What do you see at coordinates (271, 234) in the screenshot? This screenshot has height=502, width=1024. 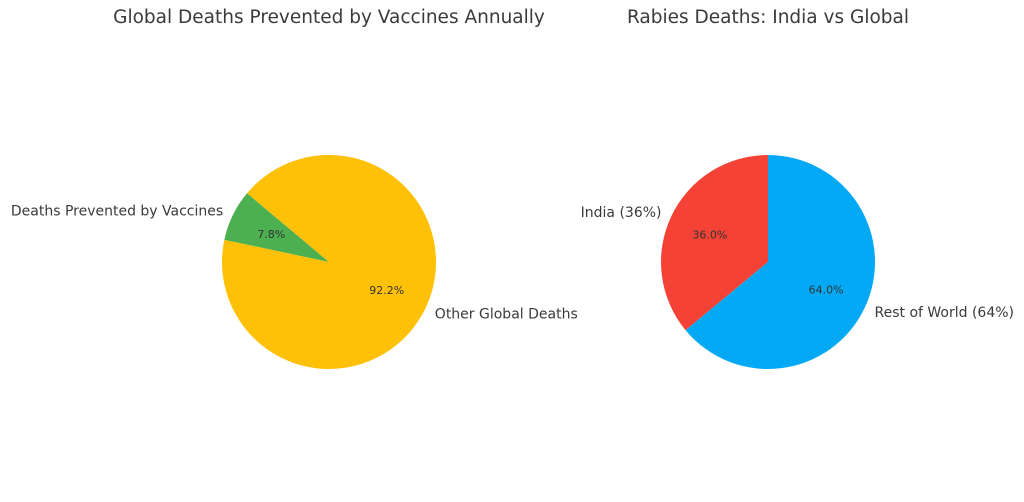 I see `vaccine-slice-0-pct-label: 7.8%` at bounding box center [271, 234].